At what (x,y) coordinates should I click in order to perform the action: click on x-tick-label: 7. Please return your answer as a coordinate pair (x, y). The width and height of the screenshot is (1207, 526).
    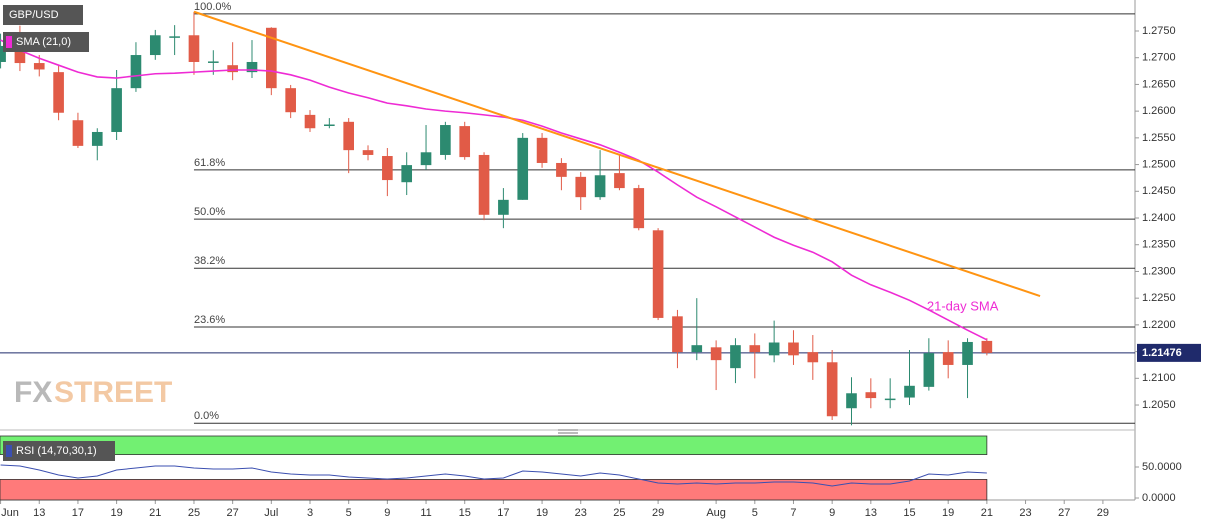
    Looking at the image, I should click on (793, 513).